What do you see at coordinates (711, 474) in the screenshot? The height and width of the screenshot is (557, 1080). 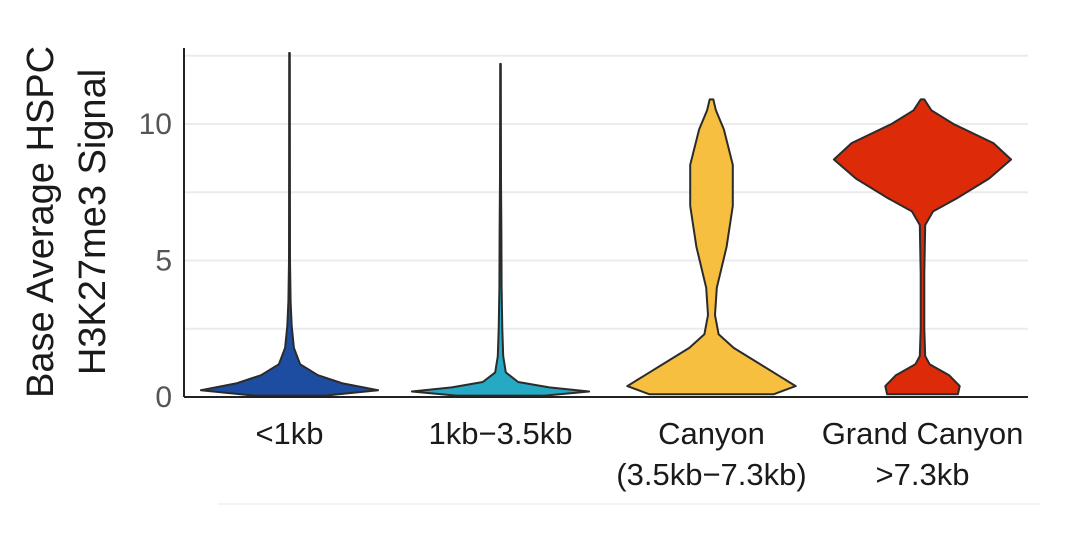 I see `x-tick-label-line: (3.5kb−7.3kb)` at bounding box center [711, 474].